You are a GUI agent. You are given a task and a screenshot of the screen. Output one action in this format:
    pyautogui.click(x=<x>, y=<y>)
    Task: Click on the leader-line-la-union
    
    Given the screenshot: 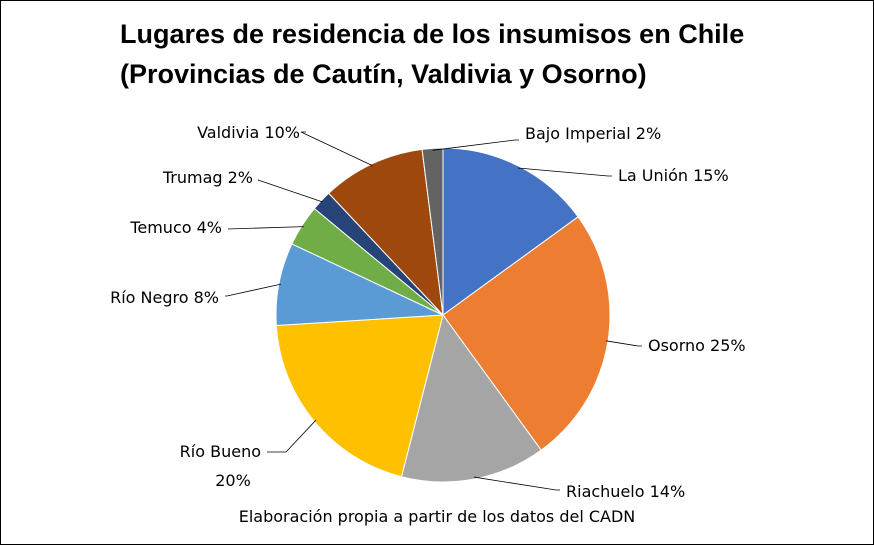 What is the action you would take?
    pyautogui.click(x=564, y=172)
    